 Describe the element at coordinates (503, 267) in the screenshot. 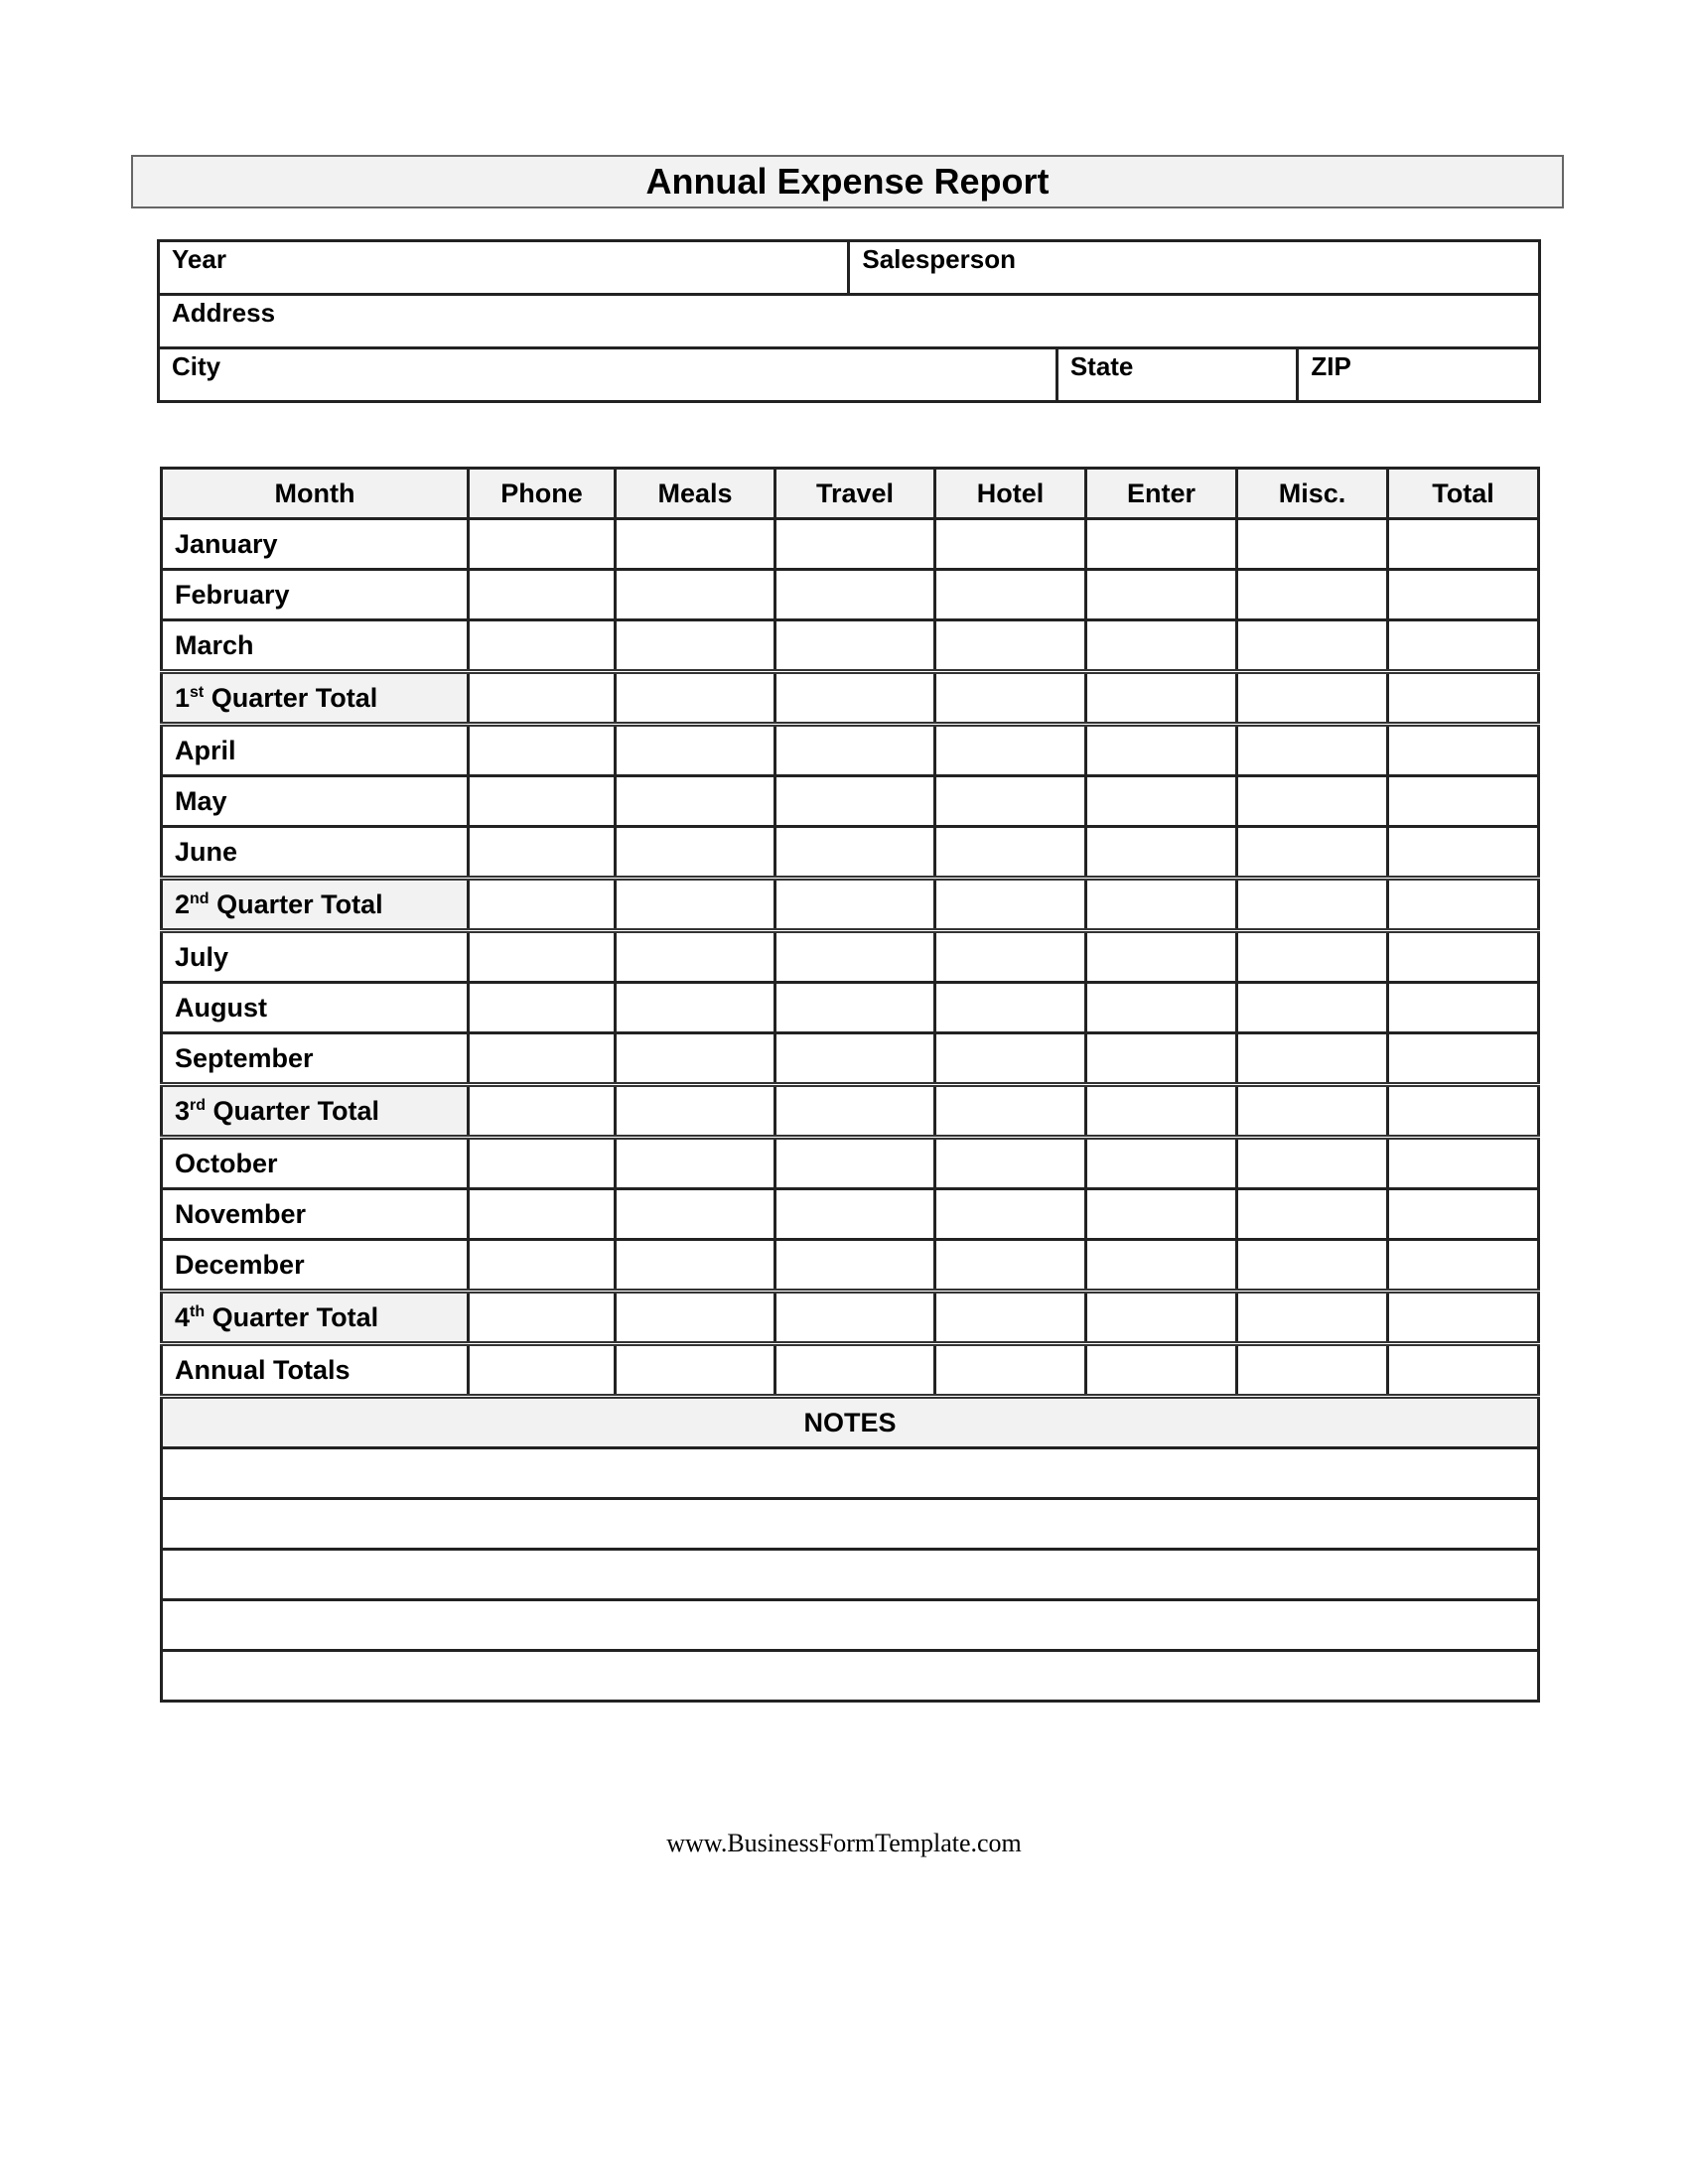

I see `year-field: Year` at that location.